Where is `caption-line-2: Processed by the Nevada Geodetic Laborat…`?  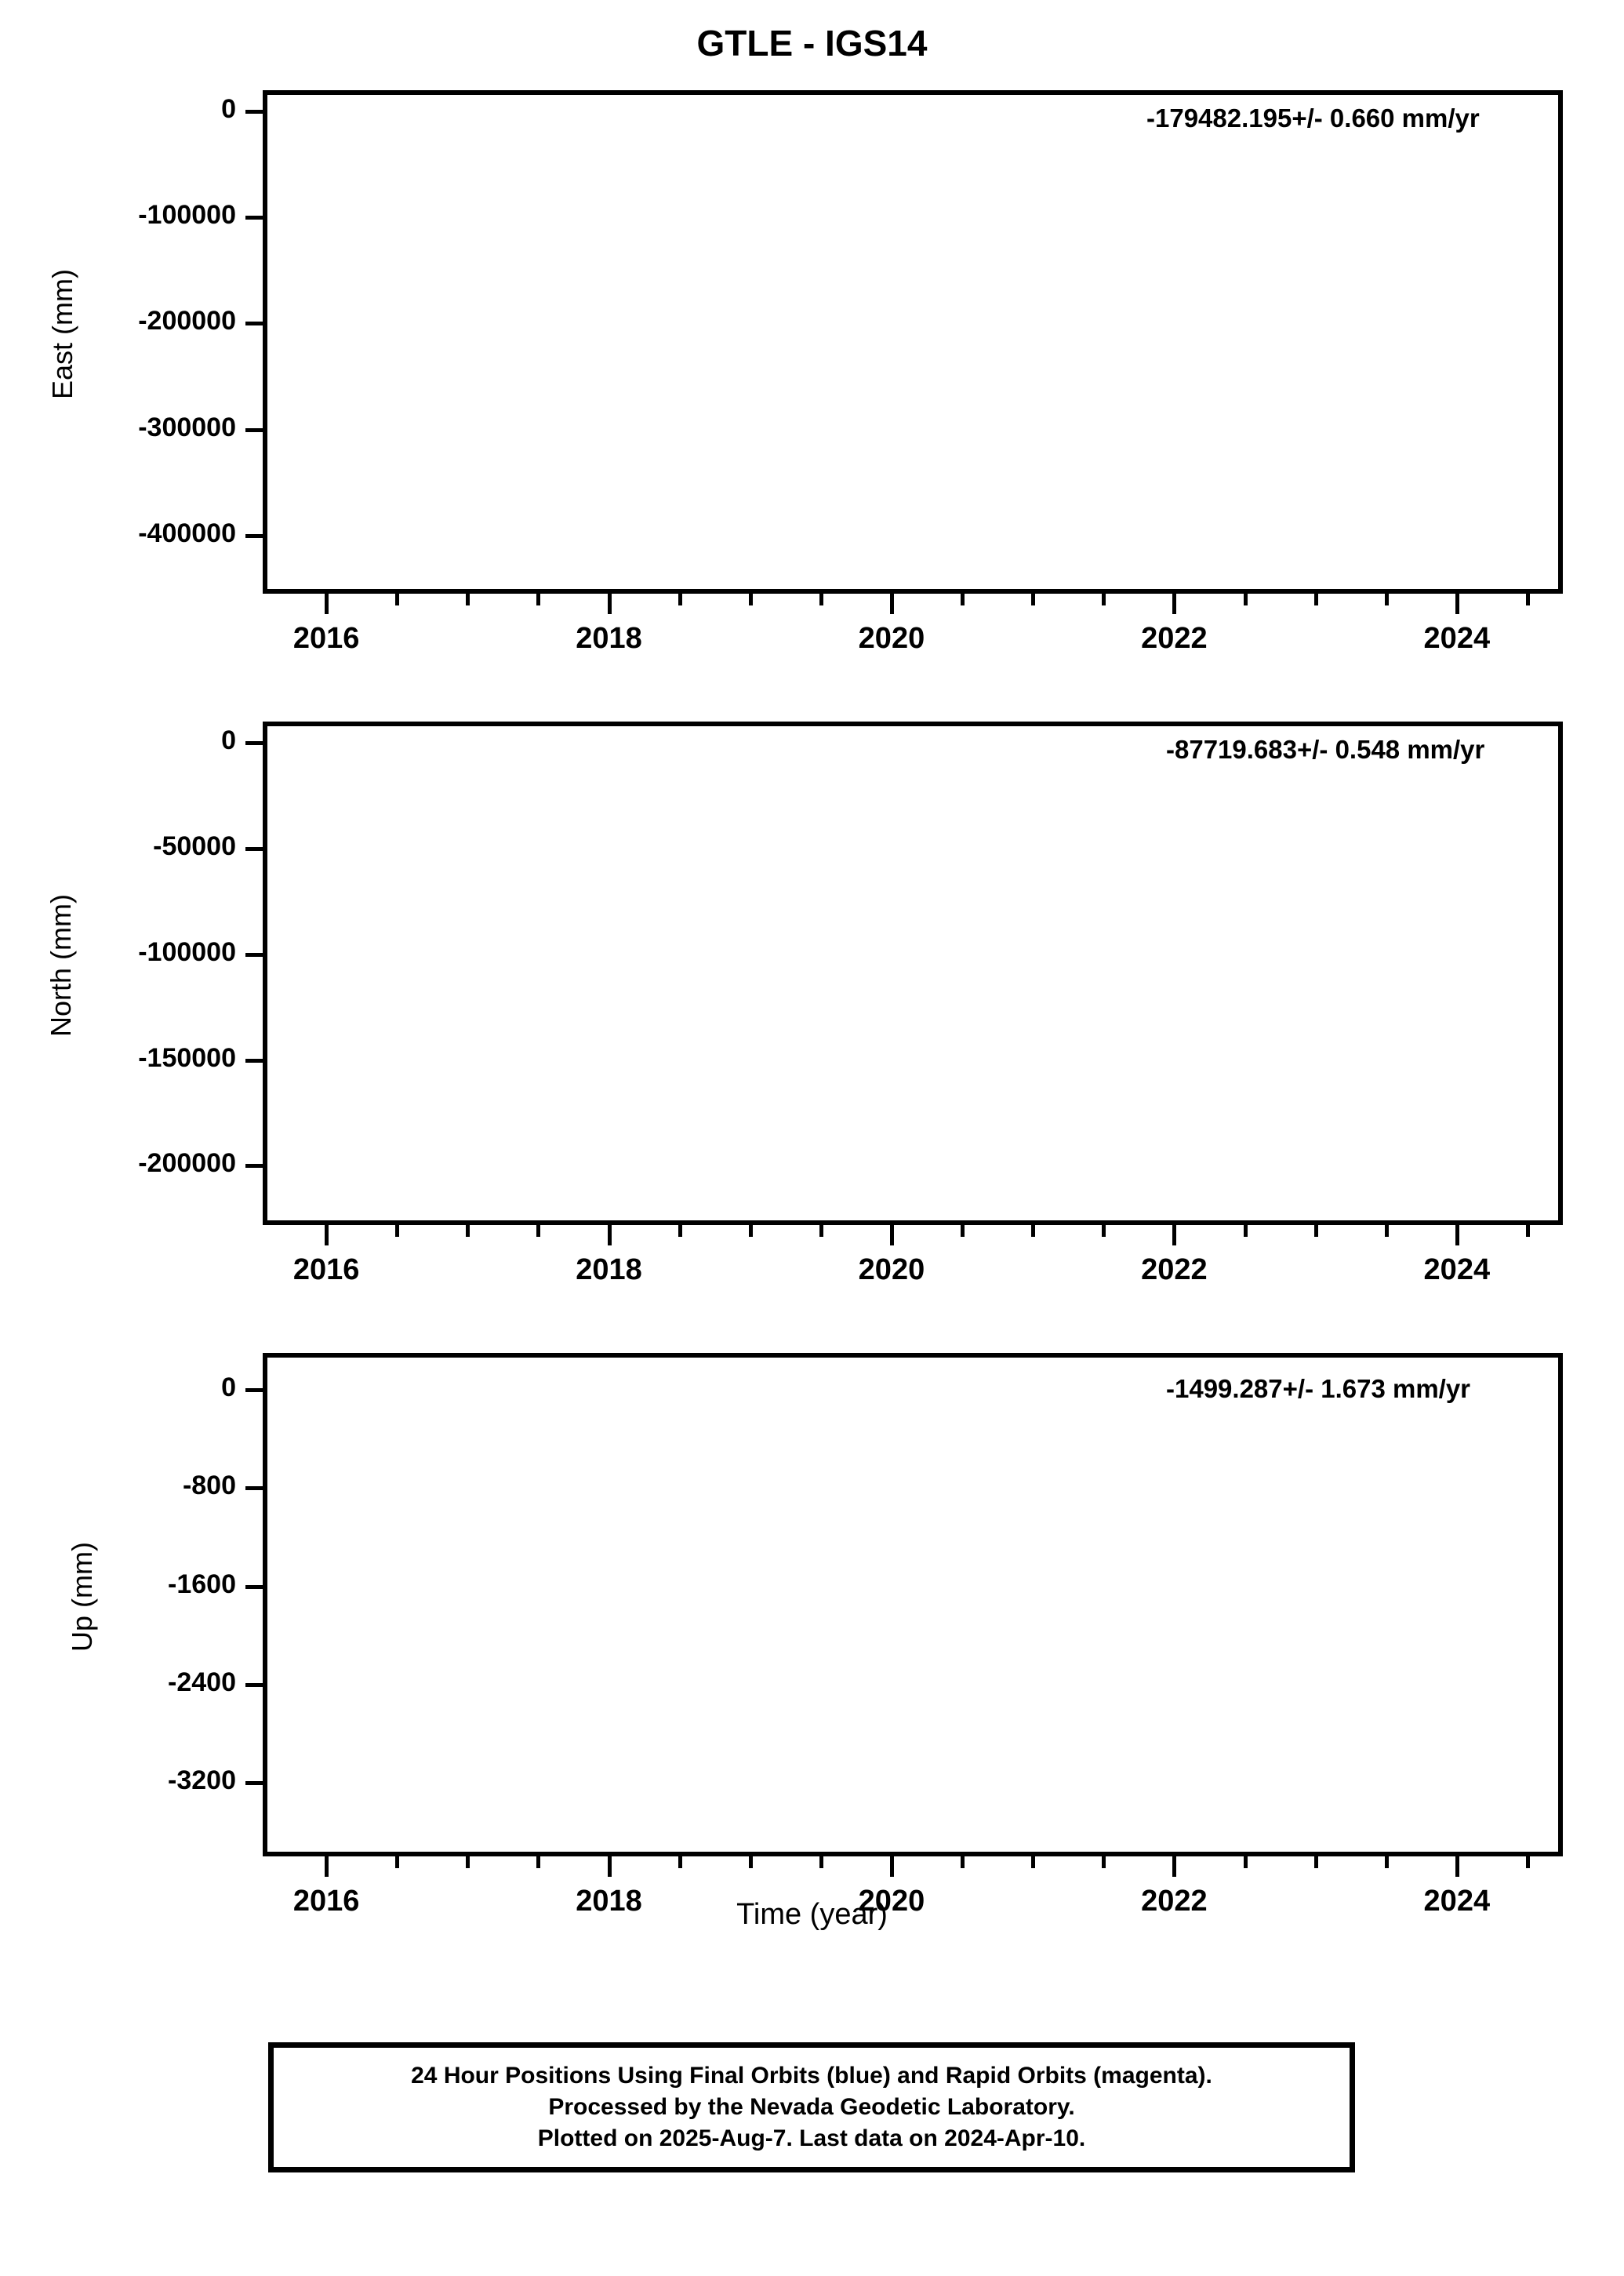
caption-line-2: Processed by the Nevada Geodetic Laborat… is located at coordinates (812, 2108).